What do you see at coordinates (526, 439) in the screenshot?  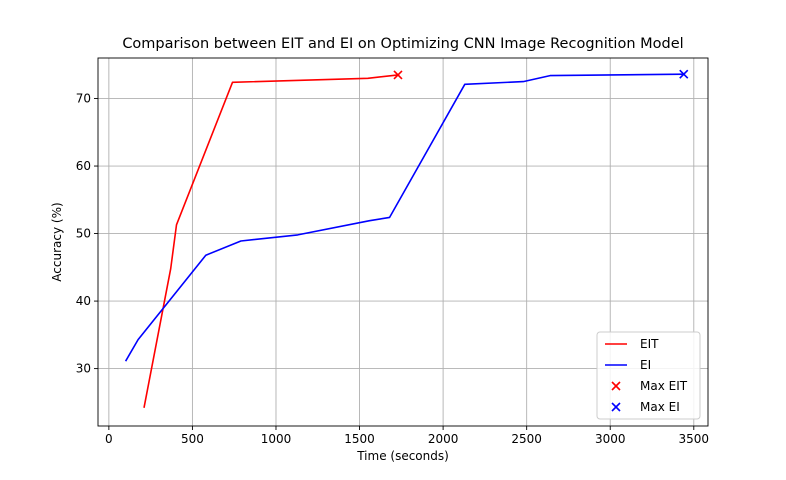 I see `x-tick-label: 2500` at bounding box center [526, 439].